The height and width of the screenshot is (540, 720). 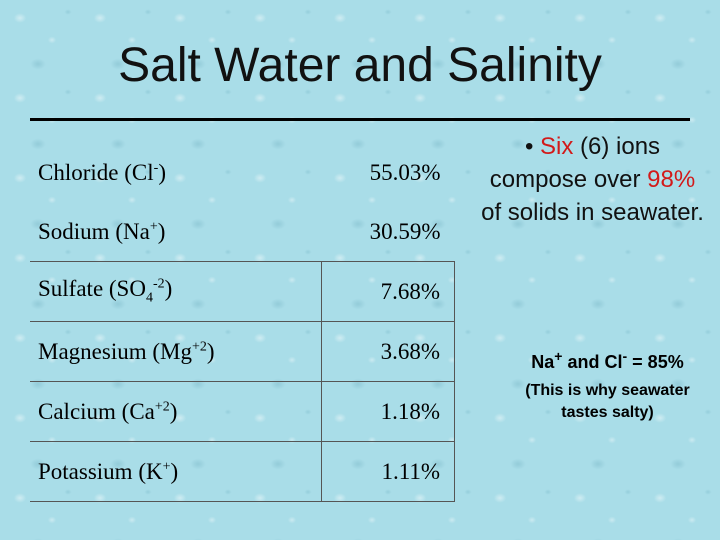 What do you see at coordinates (405, 231) in the screenshot?
I see `percent: 30.59%` at bounding box center [405, 231].